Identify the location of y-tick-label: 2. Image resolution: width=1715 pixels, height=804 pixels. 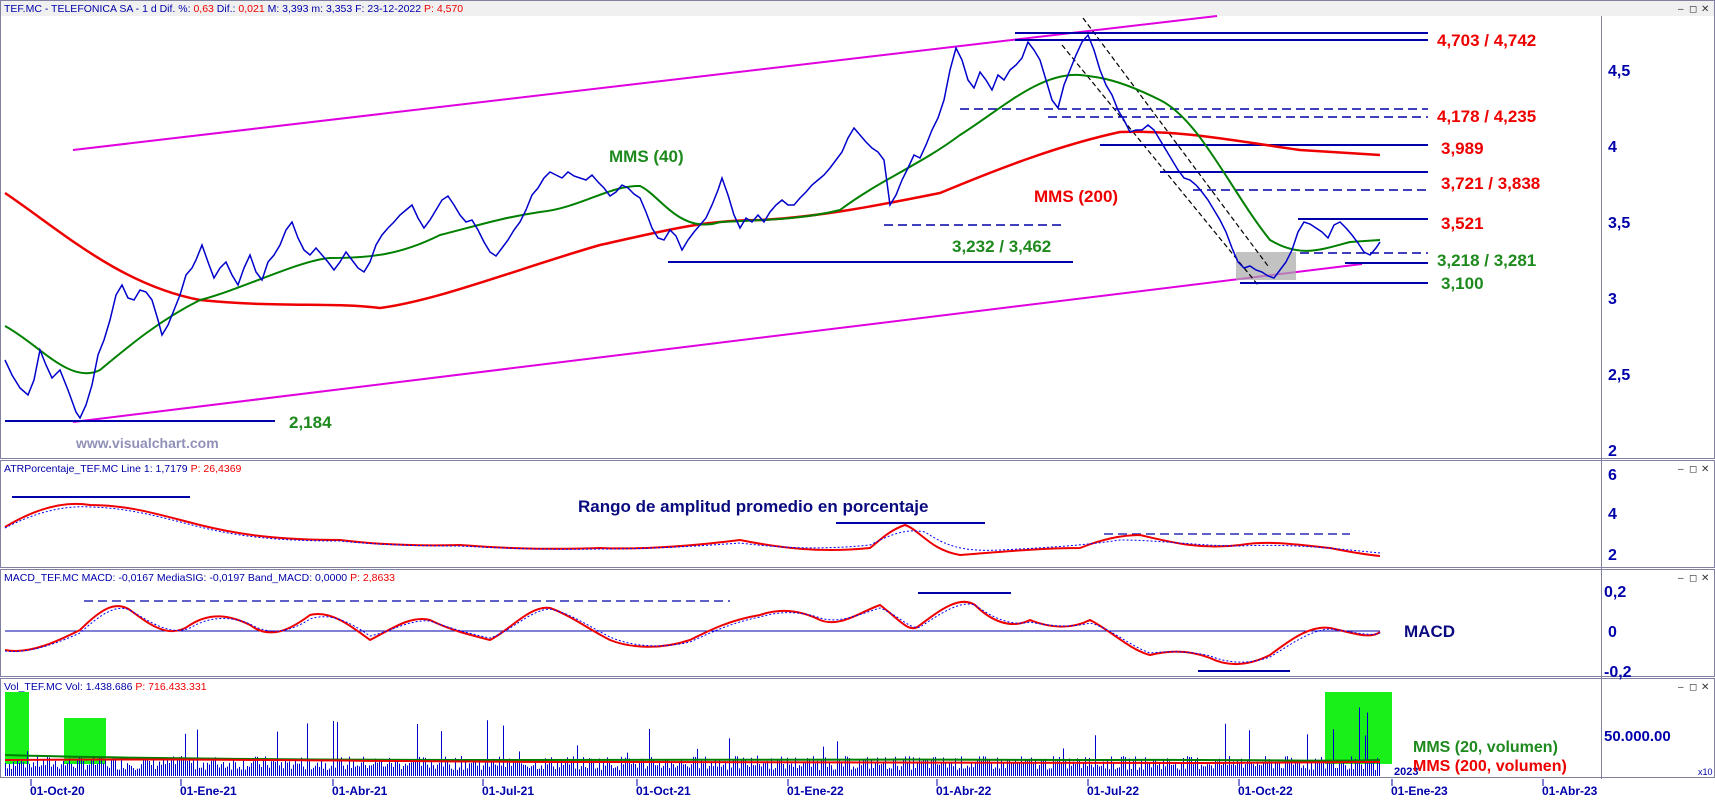
(1612, 451).